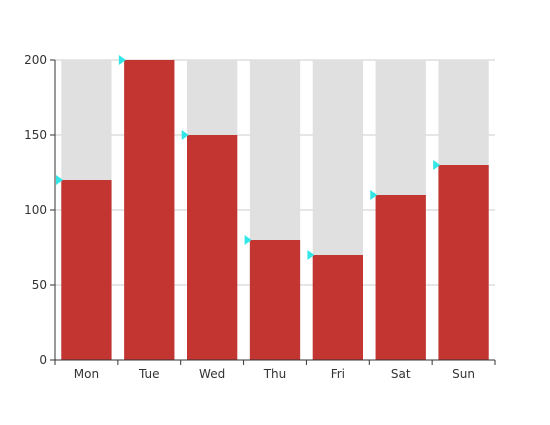  What do you see at coordinates (463, 374) in the screenshot?
I see `x-tick-label-sun: Sun` at bounding box center [463, 374].